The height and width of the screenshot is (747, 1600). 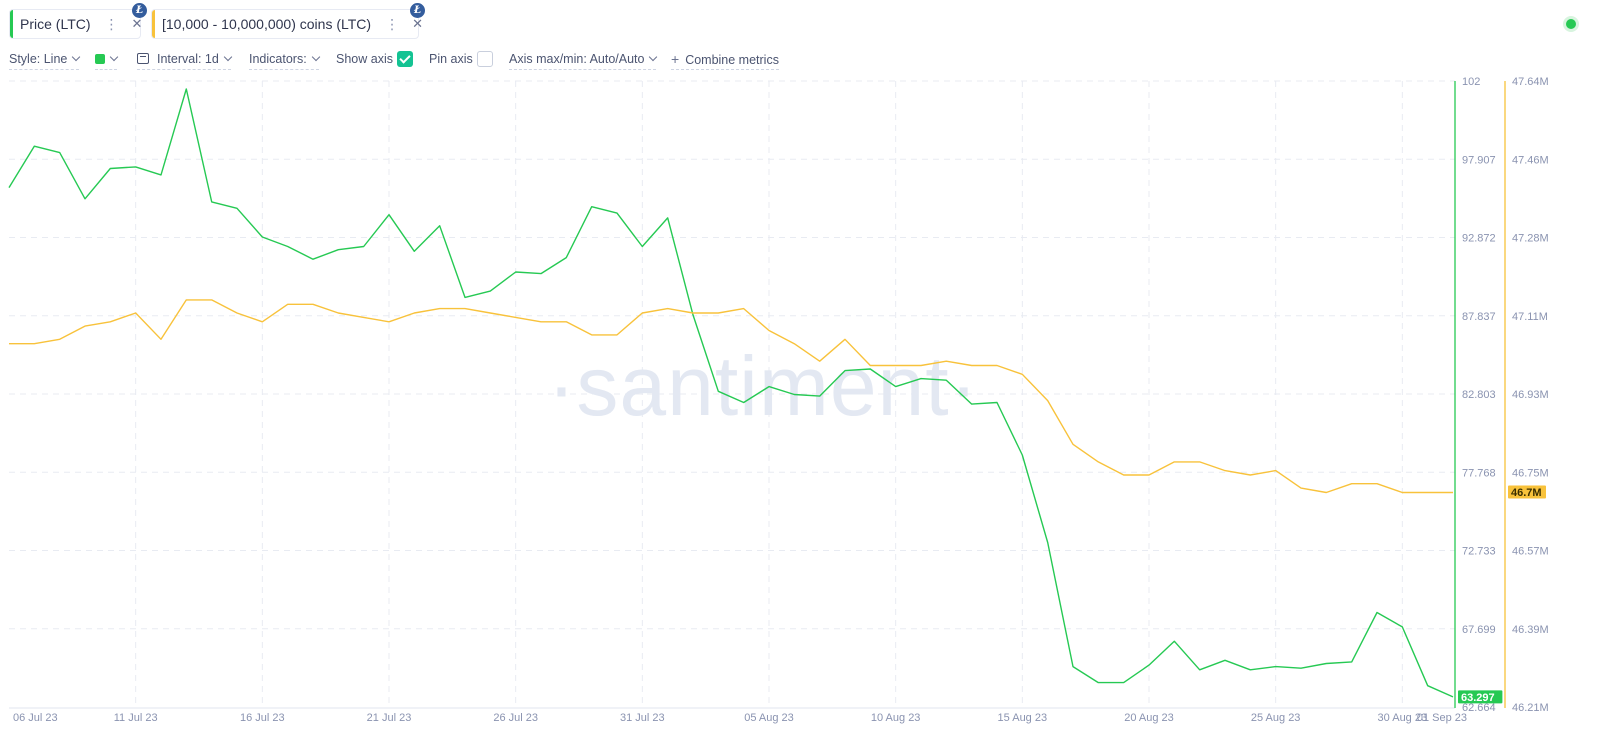 I want to click on y-right-tick-label: 46.39M, so click(x=1530, y=630).